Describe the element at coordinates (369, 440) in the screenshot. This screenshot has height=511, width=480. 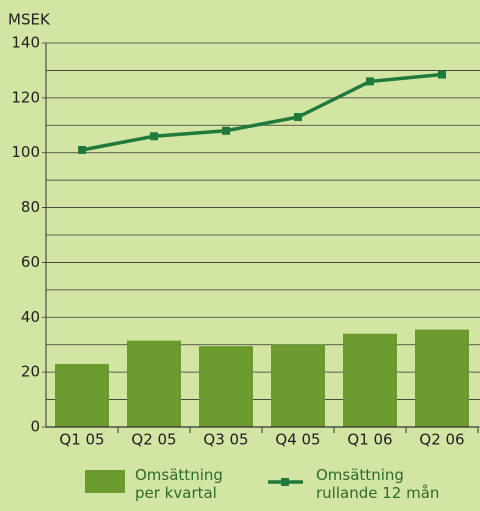
I see `x-tick-label: Q1 06` at that location.